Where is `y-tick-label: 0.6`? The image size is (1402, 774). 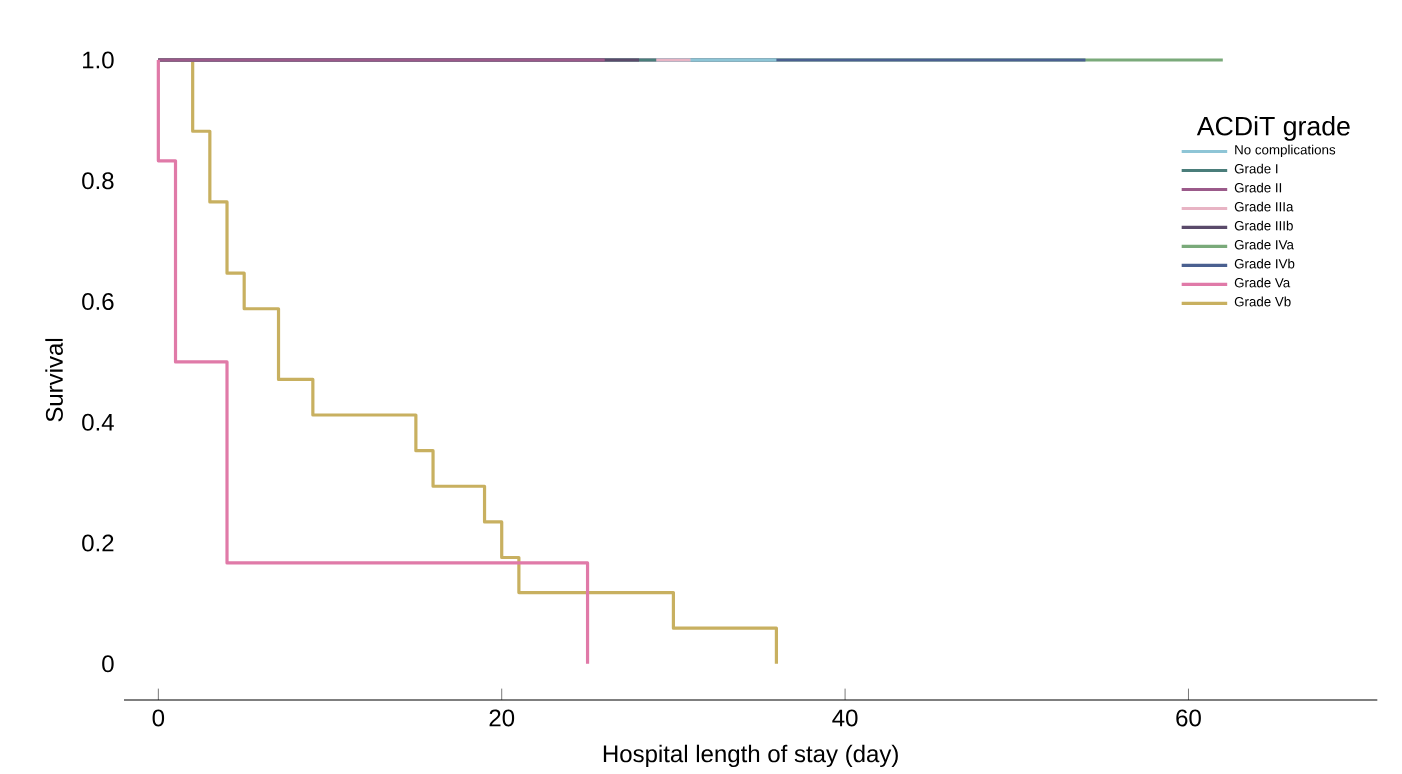
y-tick-label: 0.6 is located at coordinates (98, 302).